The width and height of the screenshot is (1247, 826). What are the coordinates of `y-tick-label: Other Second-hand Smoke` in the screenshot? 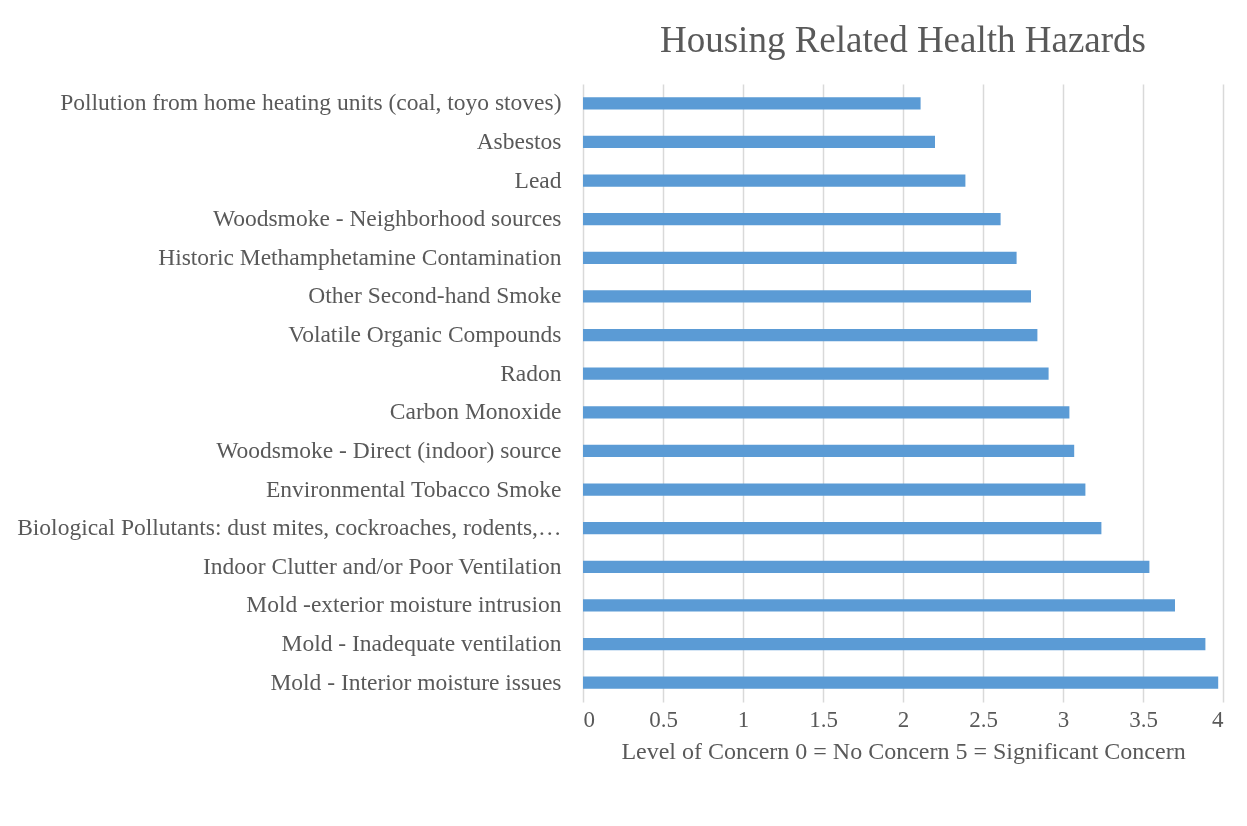 It's located at (435, 295).